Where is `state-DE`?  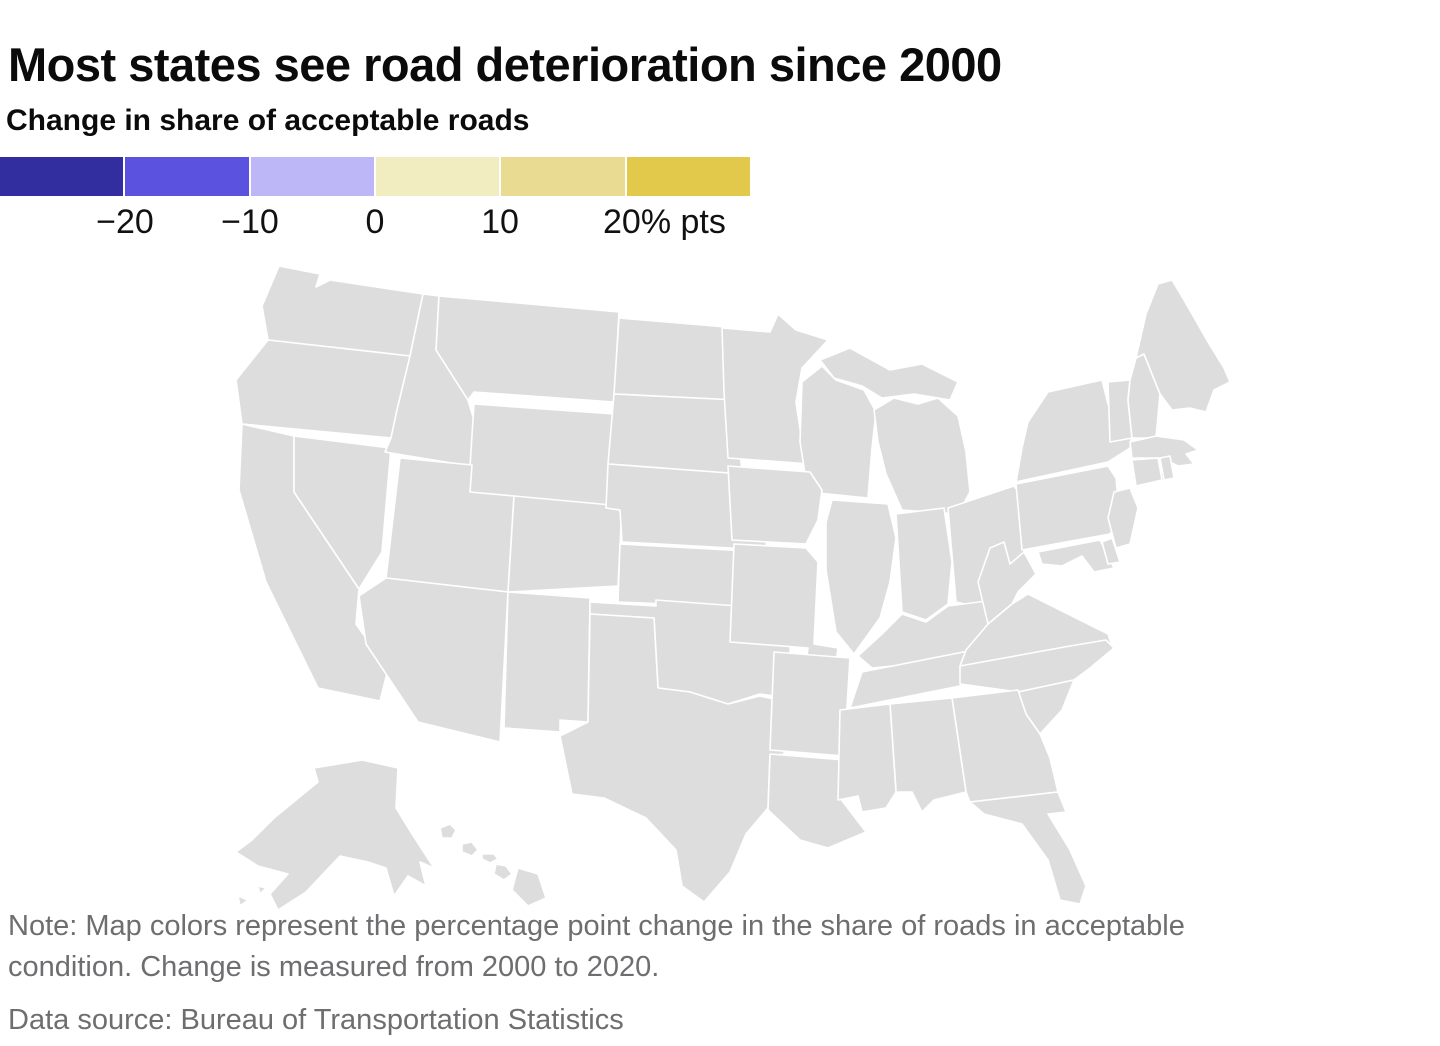
state-DE is located at coordinates (1111, 551).